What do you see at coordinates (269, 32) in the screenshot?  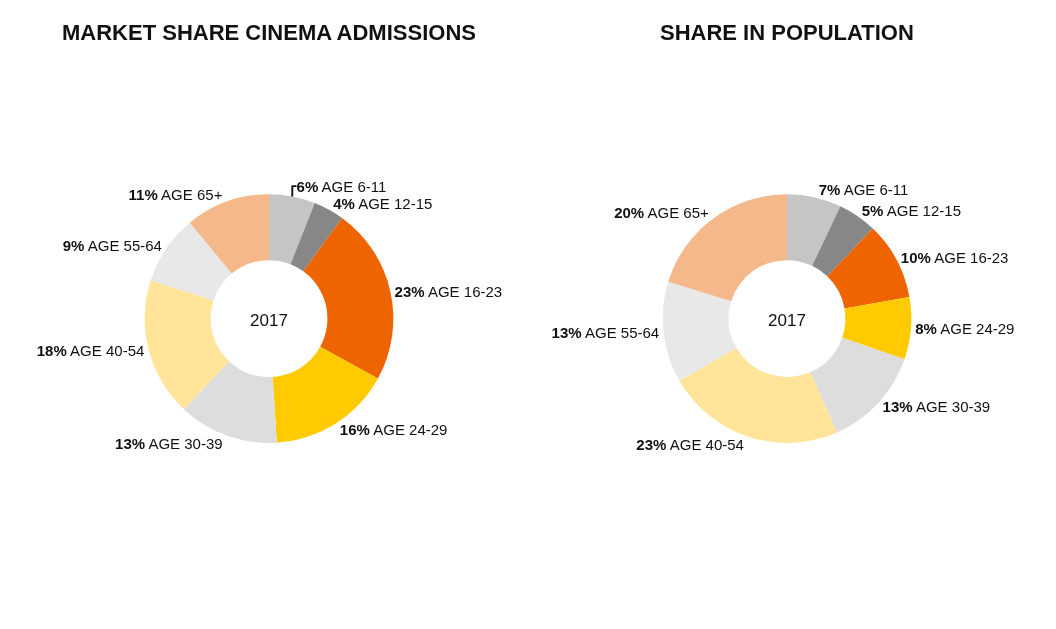 I see `chart-title: MARKET SHARE CINEMA ADMISSIONS` at bounding box center [269, 32].